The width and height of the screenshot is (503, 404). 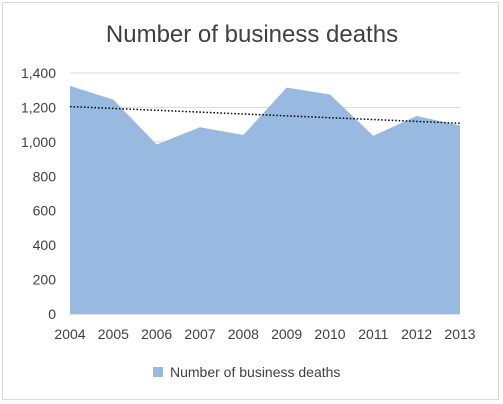 What do you see at coordinates (52, 314) in the screenshot?
I see `y-tick-label: 0` at bounding box center [52, 314].